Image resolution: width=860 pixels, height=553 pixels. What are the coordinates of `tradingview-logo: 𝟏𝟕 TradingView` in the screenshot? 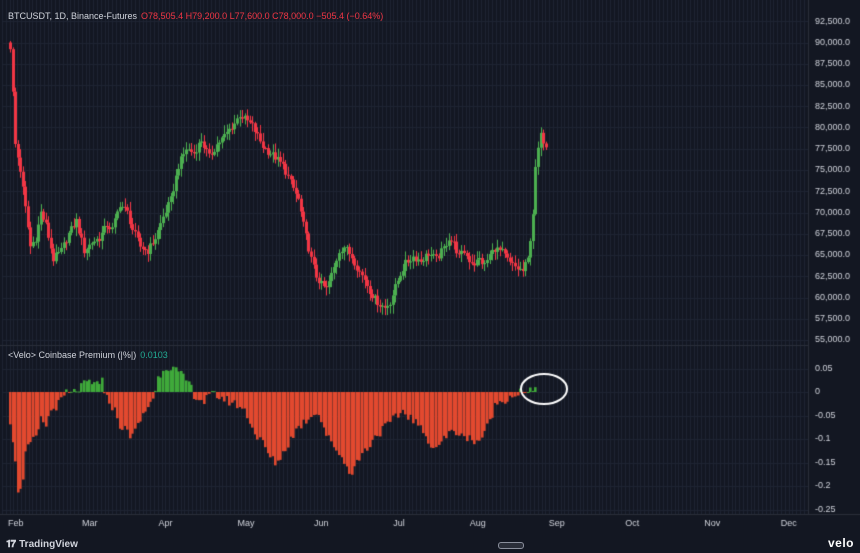 It's located at (42, 544).